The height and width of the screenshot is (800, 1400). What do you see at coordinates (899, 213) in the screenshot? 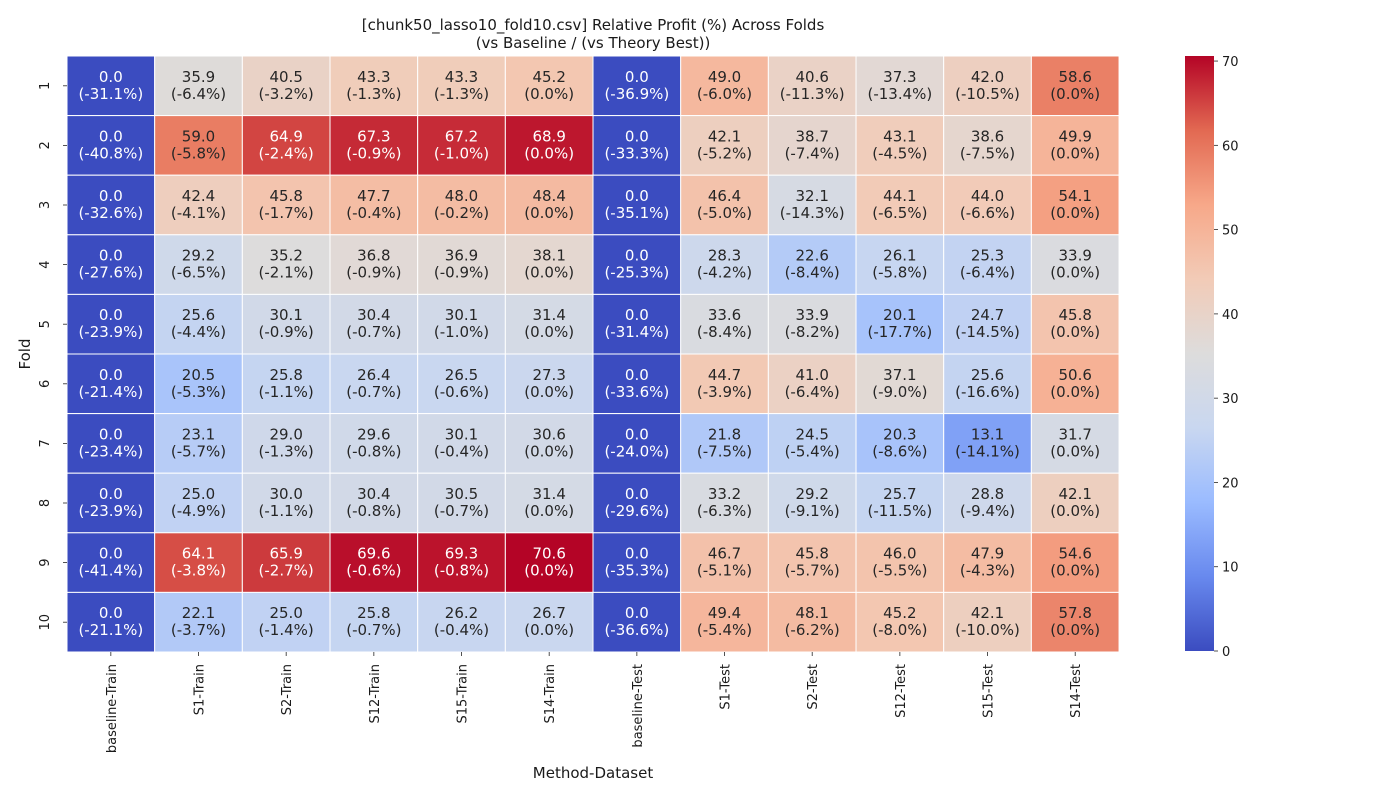
I see `cell-theory-best-label: (-6.5%)` at bounding box center [899, 213].